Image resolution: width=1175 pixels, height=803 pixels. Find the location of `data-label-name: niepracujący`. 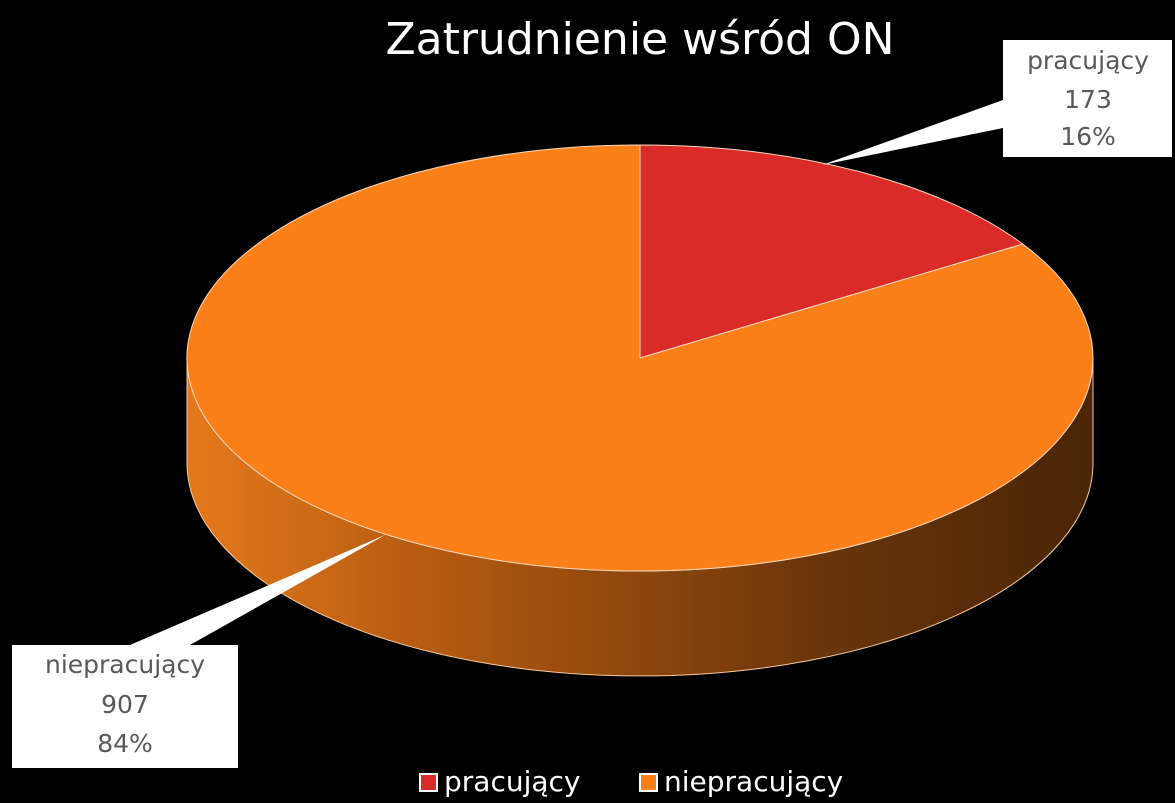

data-label-name: niepracujący is located at coordinates (125, 664).